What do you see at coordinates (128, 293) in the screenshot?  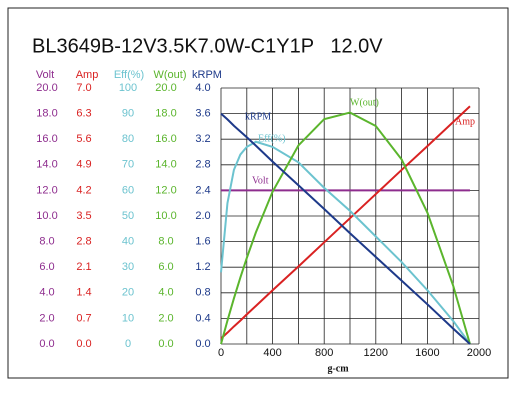 I see `y-tick-label: 20` at bounding box center [128, 293].